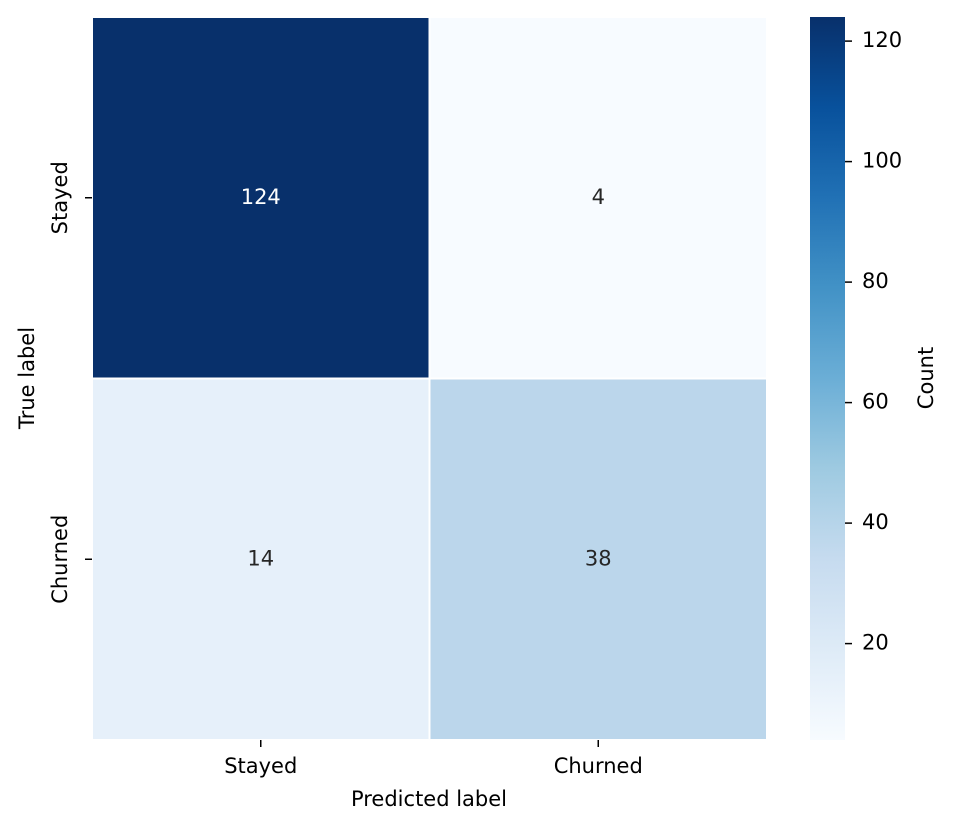 This screenshot has height=831, width=957. Describe the element at coordinates (27, 378) in the screenshot. I see `y-axis-label: True label` at that location.